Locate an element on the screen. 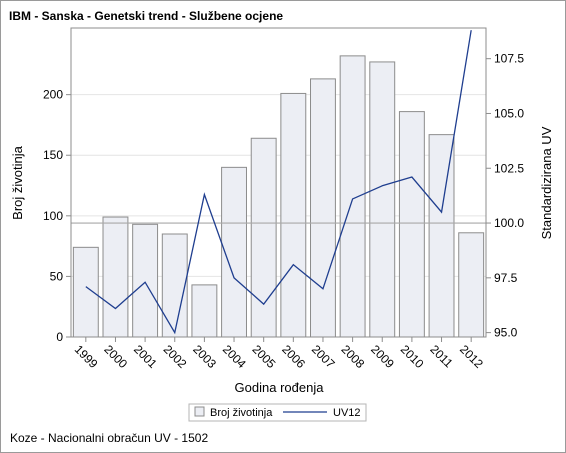 The width and height of the screenshot is (566, 453). x-tick-label: 2009 is located at coordinates (382, 356).